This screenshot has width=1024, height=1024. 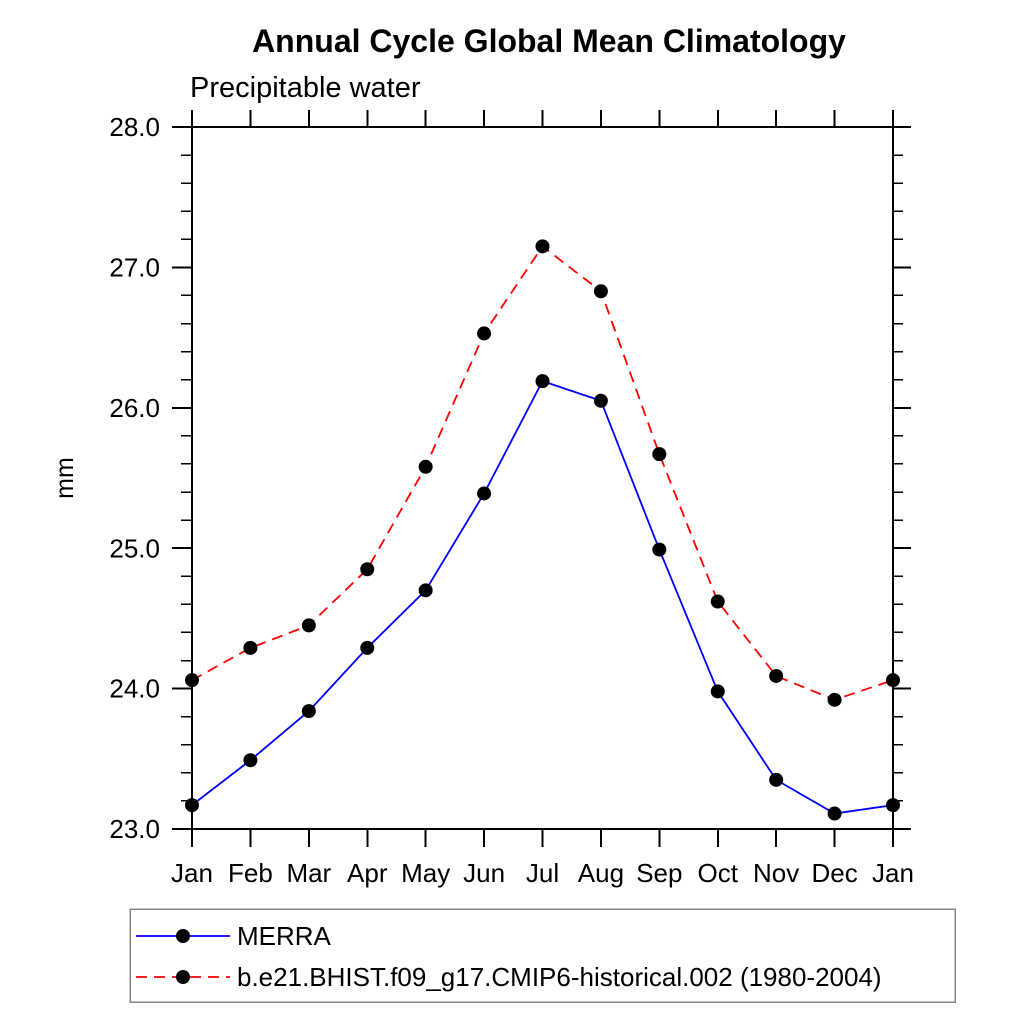 I want to click on y-axis-title: mm, so click(x=65, y=478).